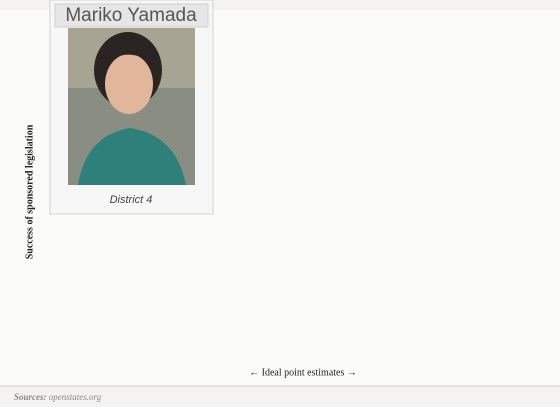  I want to click on footer: Sources: openstates.org, so click(58, 397).